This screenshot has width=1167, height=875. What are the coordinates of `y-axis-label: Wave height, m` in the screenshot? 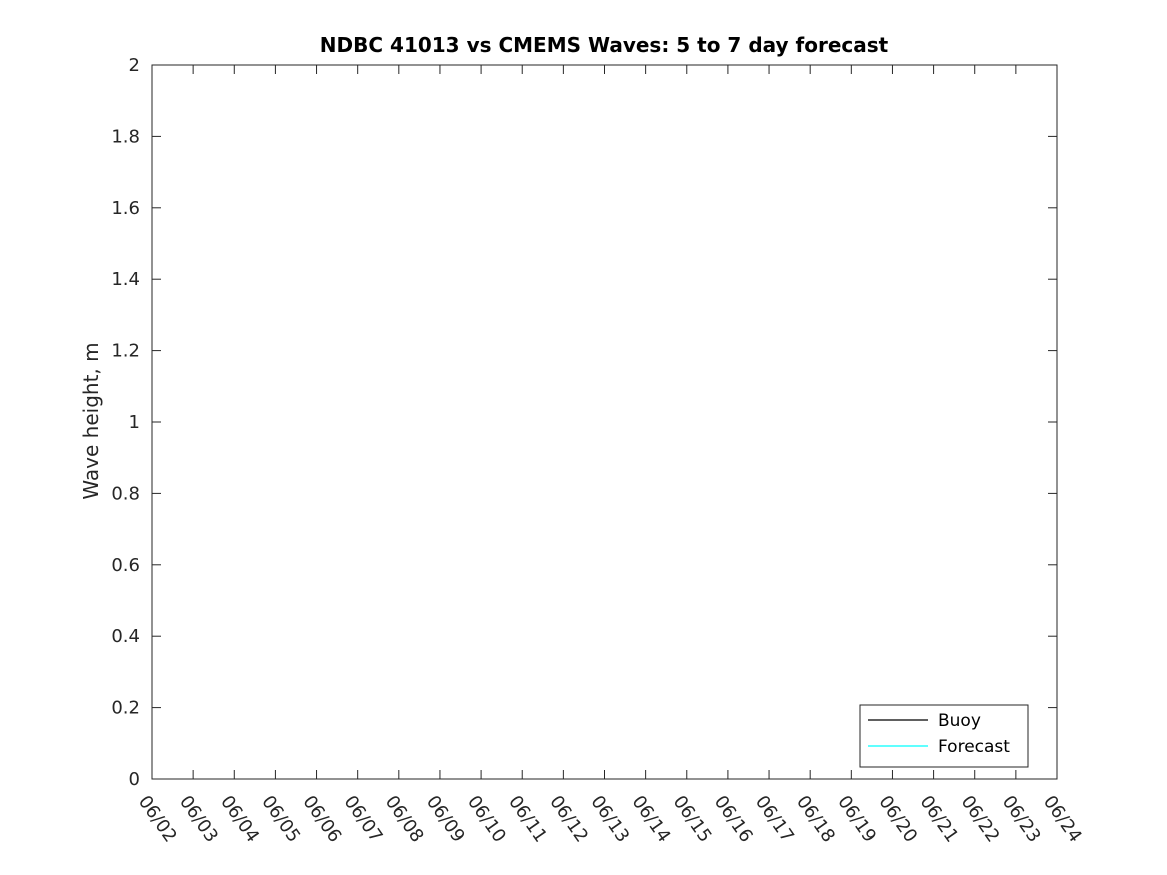 It's located at (91, 420).